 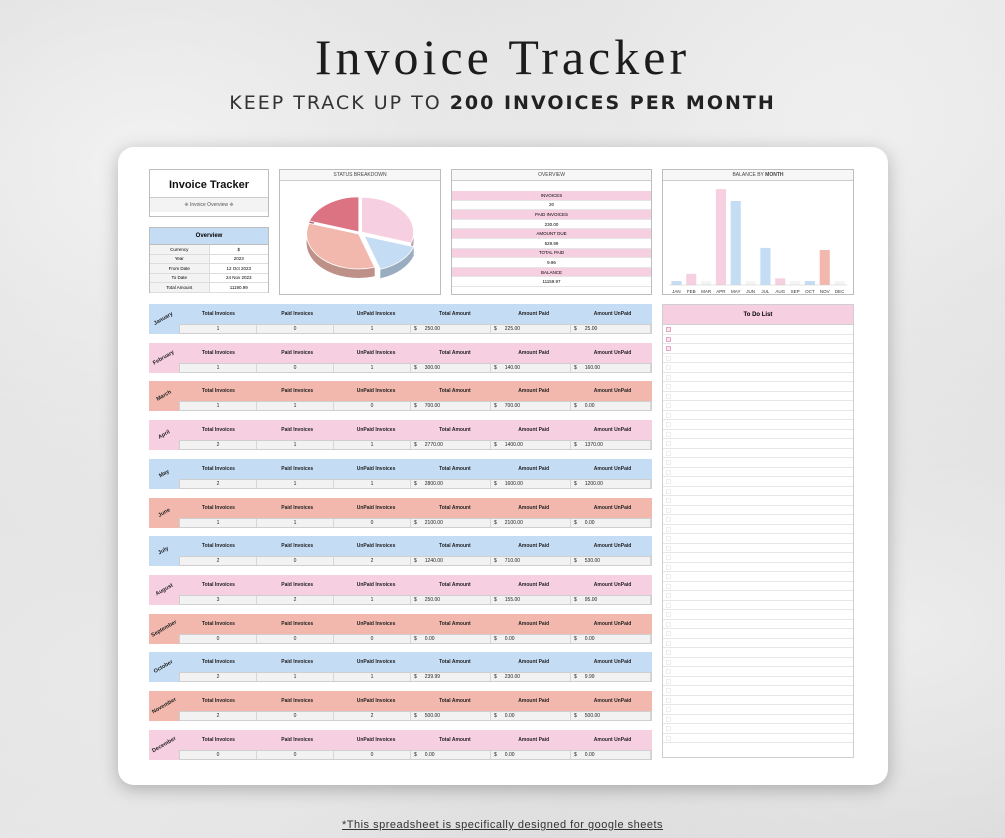 I want to click on amount-cell: $530.00, so click(x=611, y=561).